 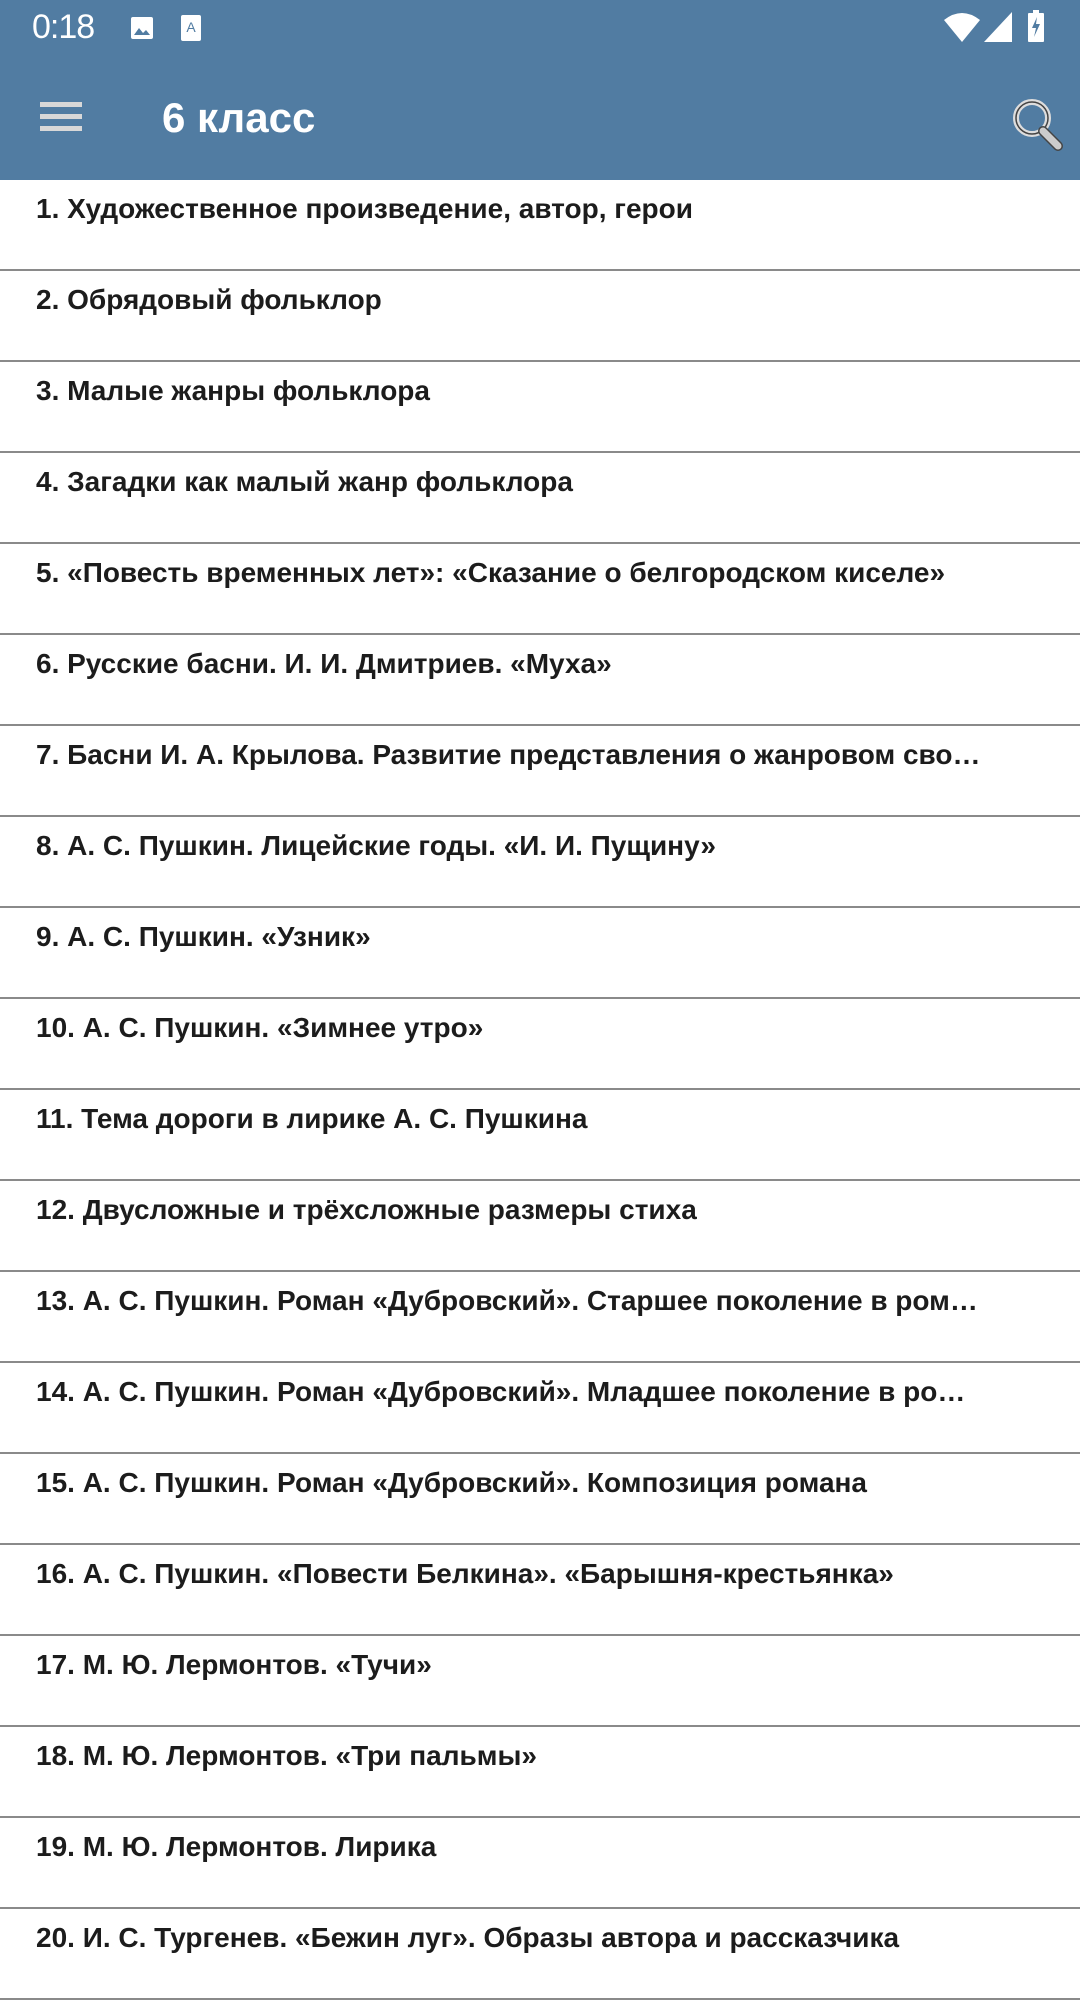 What do you see at coordinates (1036, 26) in the screenshot?
I see `battery-charging-icon` at bounding box center [1036, 26].